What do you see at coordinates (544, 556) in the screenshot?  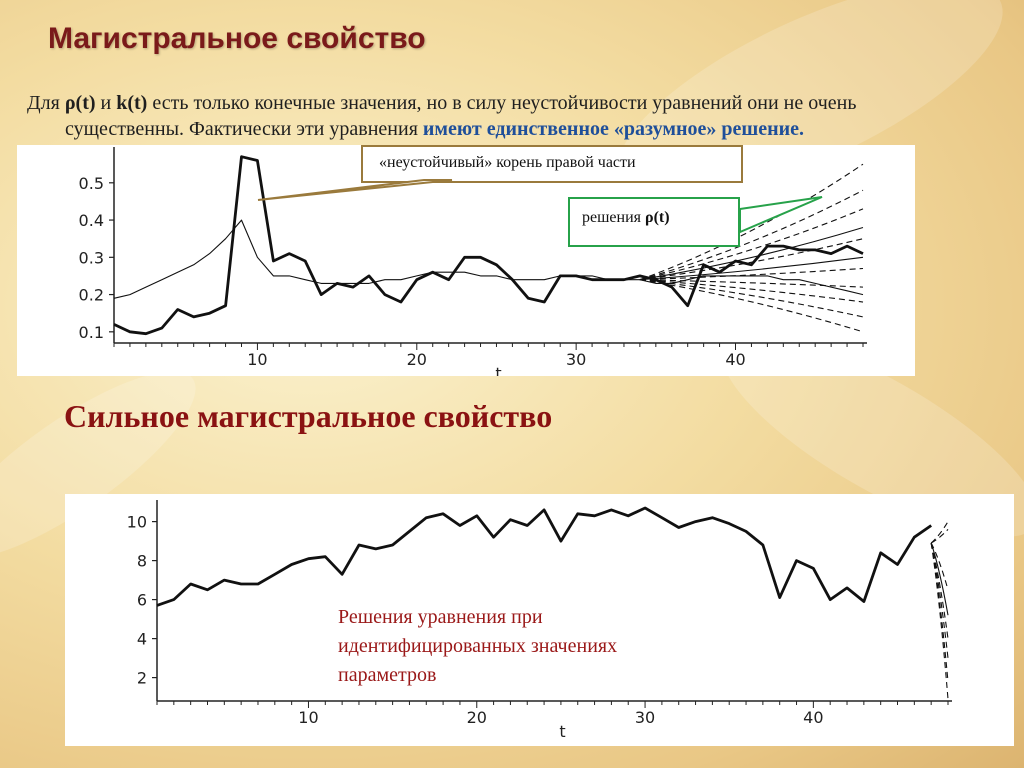 I see `series-line-main` at bounding box center [544, 556].